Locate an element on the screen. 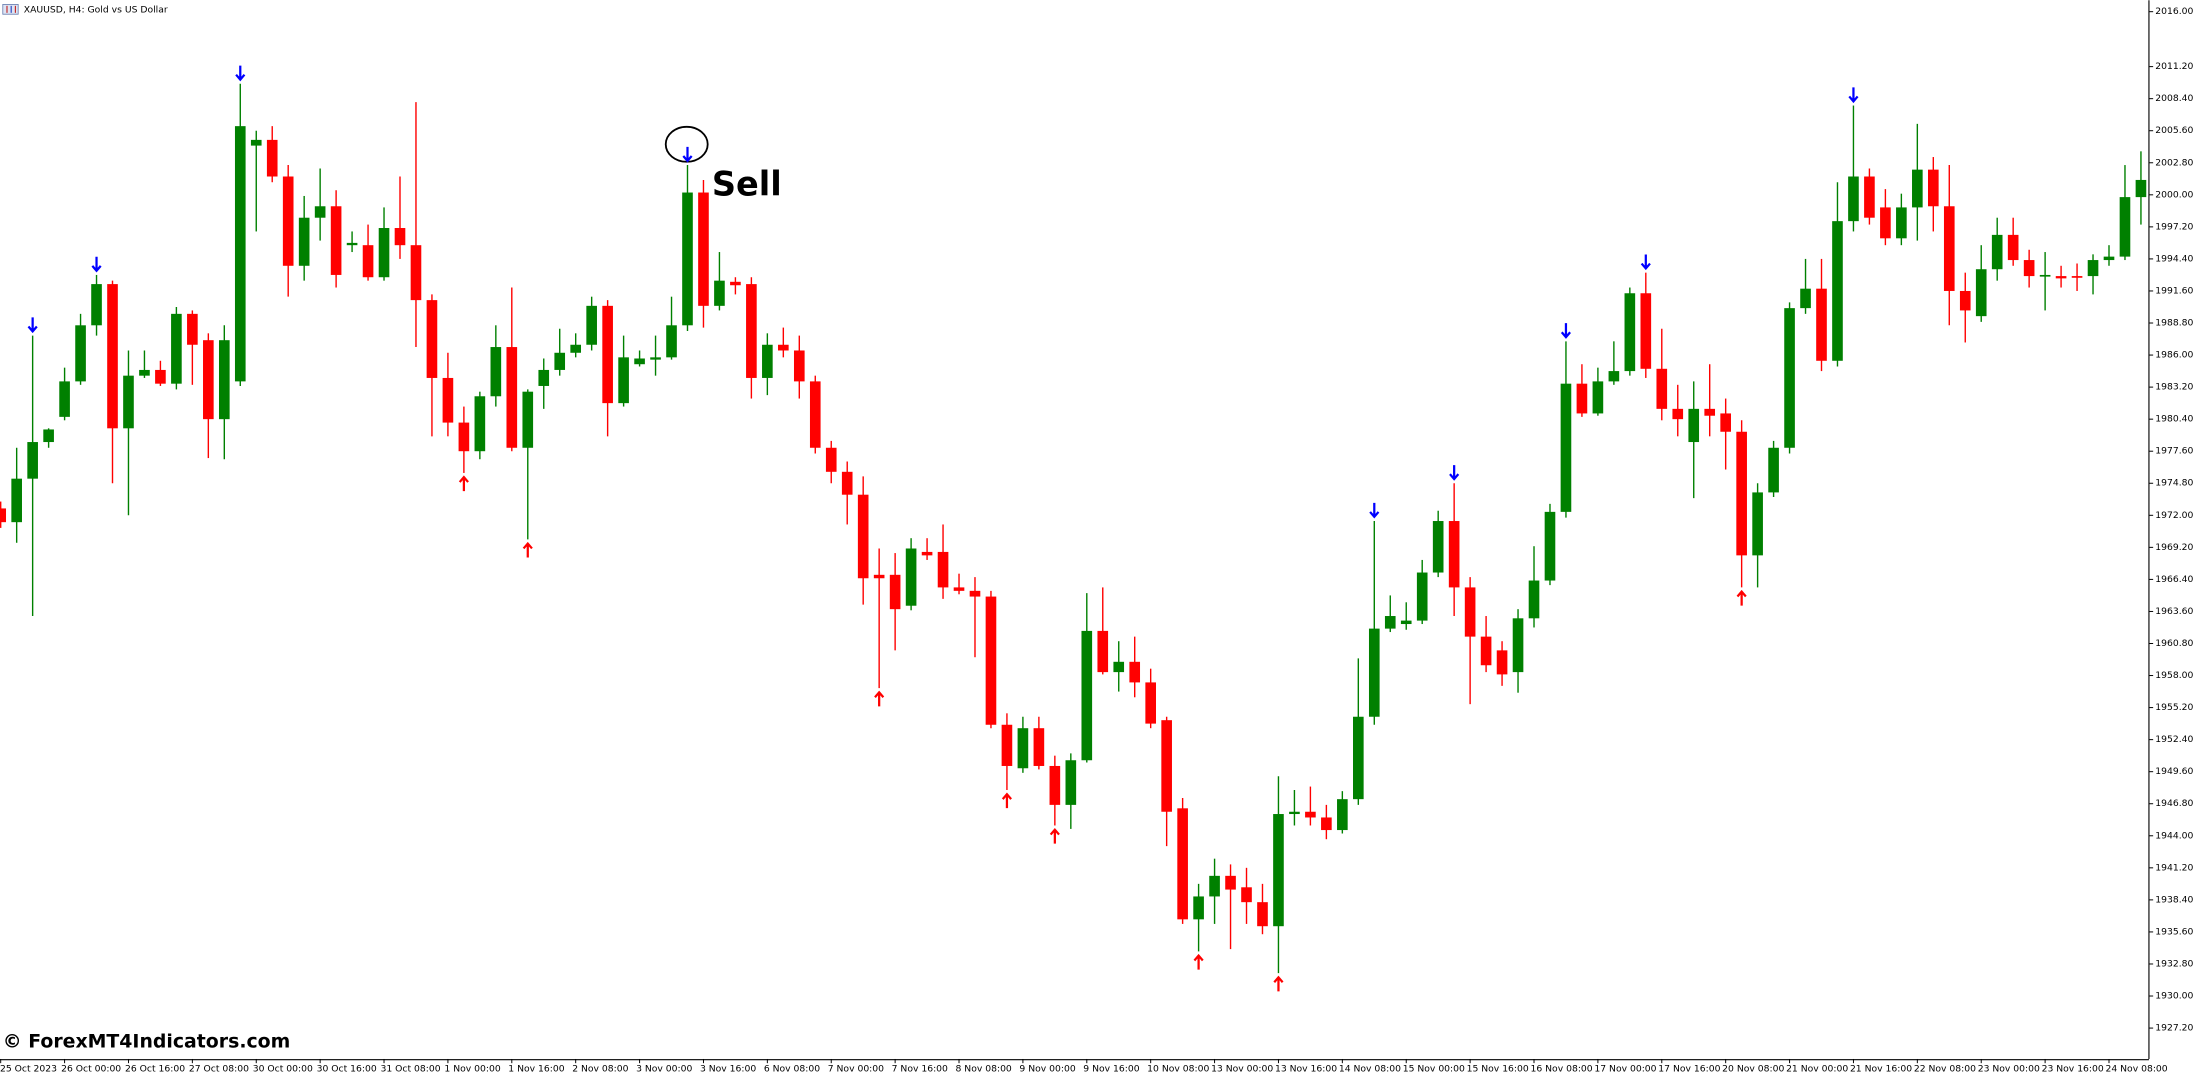  y-tick-label: 1972.00 is located at coordinates (2174, 515).